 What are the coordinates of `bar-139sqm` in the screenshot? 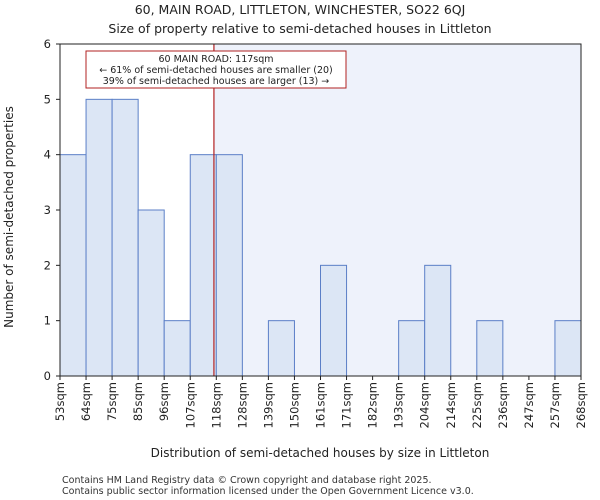 It's located at (281, 348).